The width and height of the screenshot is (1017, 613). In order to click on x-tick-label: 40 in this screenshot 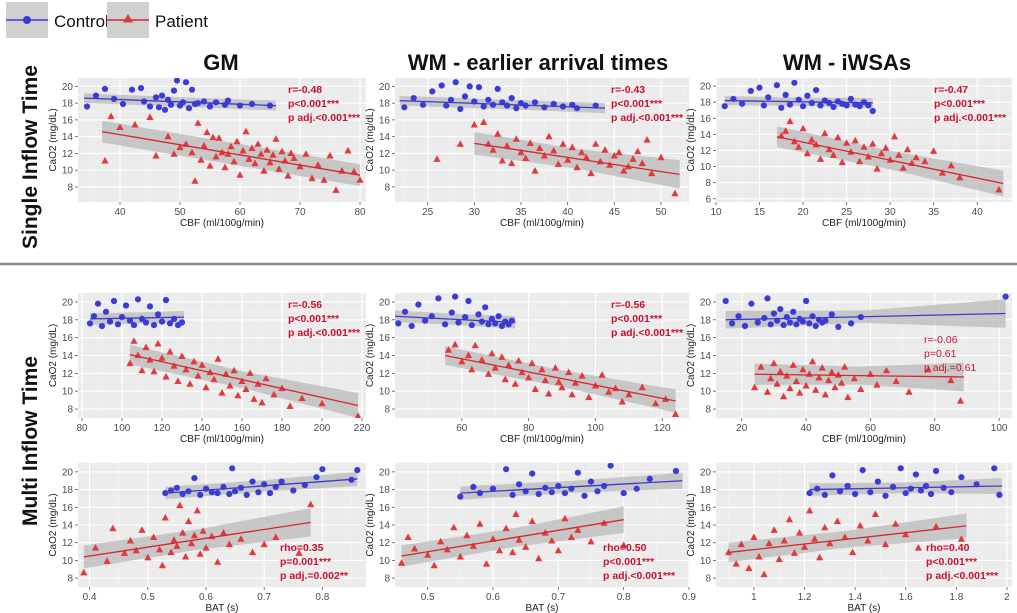, I will do `click(807, 428)`.